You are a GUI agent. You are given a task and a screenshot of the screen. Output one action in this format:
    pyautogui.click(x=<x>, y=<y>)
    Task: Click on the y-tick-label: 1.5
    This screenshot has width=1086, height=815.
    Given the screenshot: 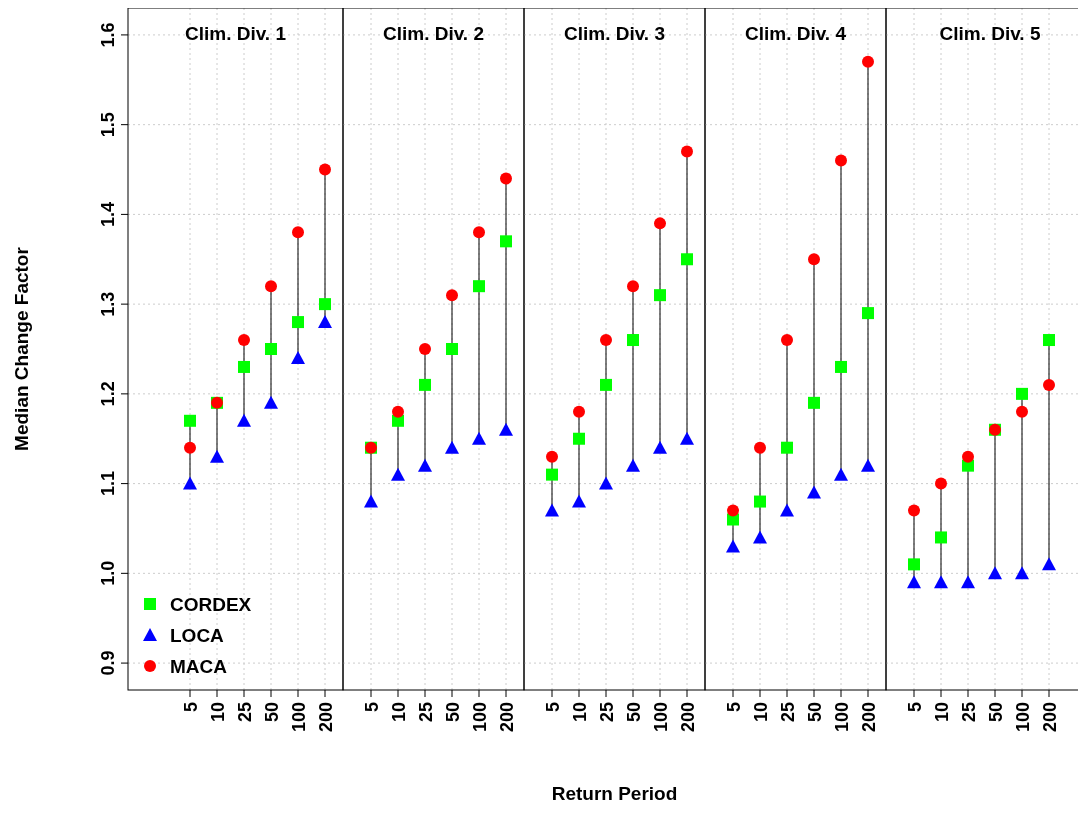 What is the action you would take?
    pyautogui.click(x=108, y=125)
    